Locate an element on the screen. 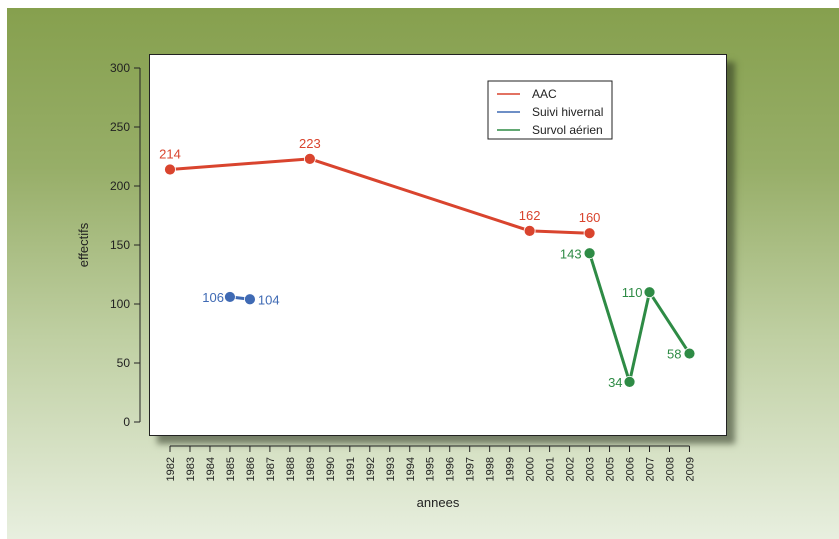 This screenshot has width=839, height=539. data-label: 58 is located at coordinates (674, 354).